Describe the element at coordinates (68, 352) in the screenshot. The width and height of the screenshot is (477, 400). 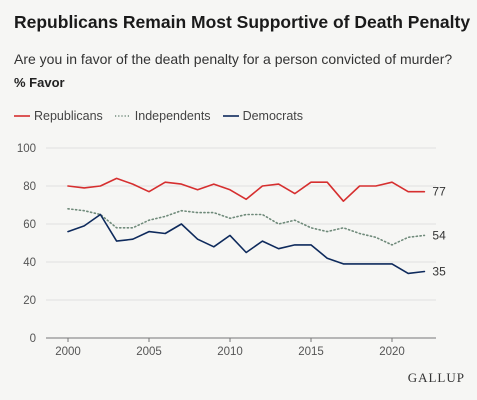
I see `x-tick-label: 2000` at that location.